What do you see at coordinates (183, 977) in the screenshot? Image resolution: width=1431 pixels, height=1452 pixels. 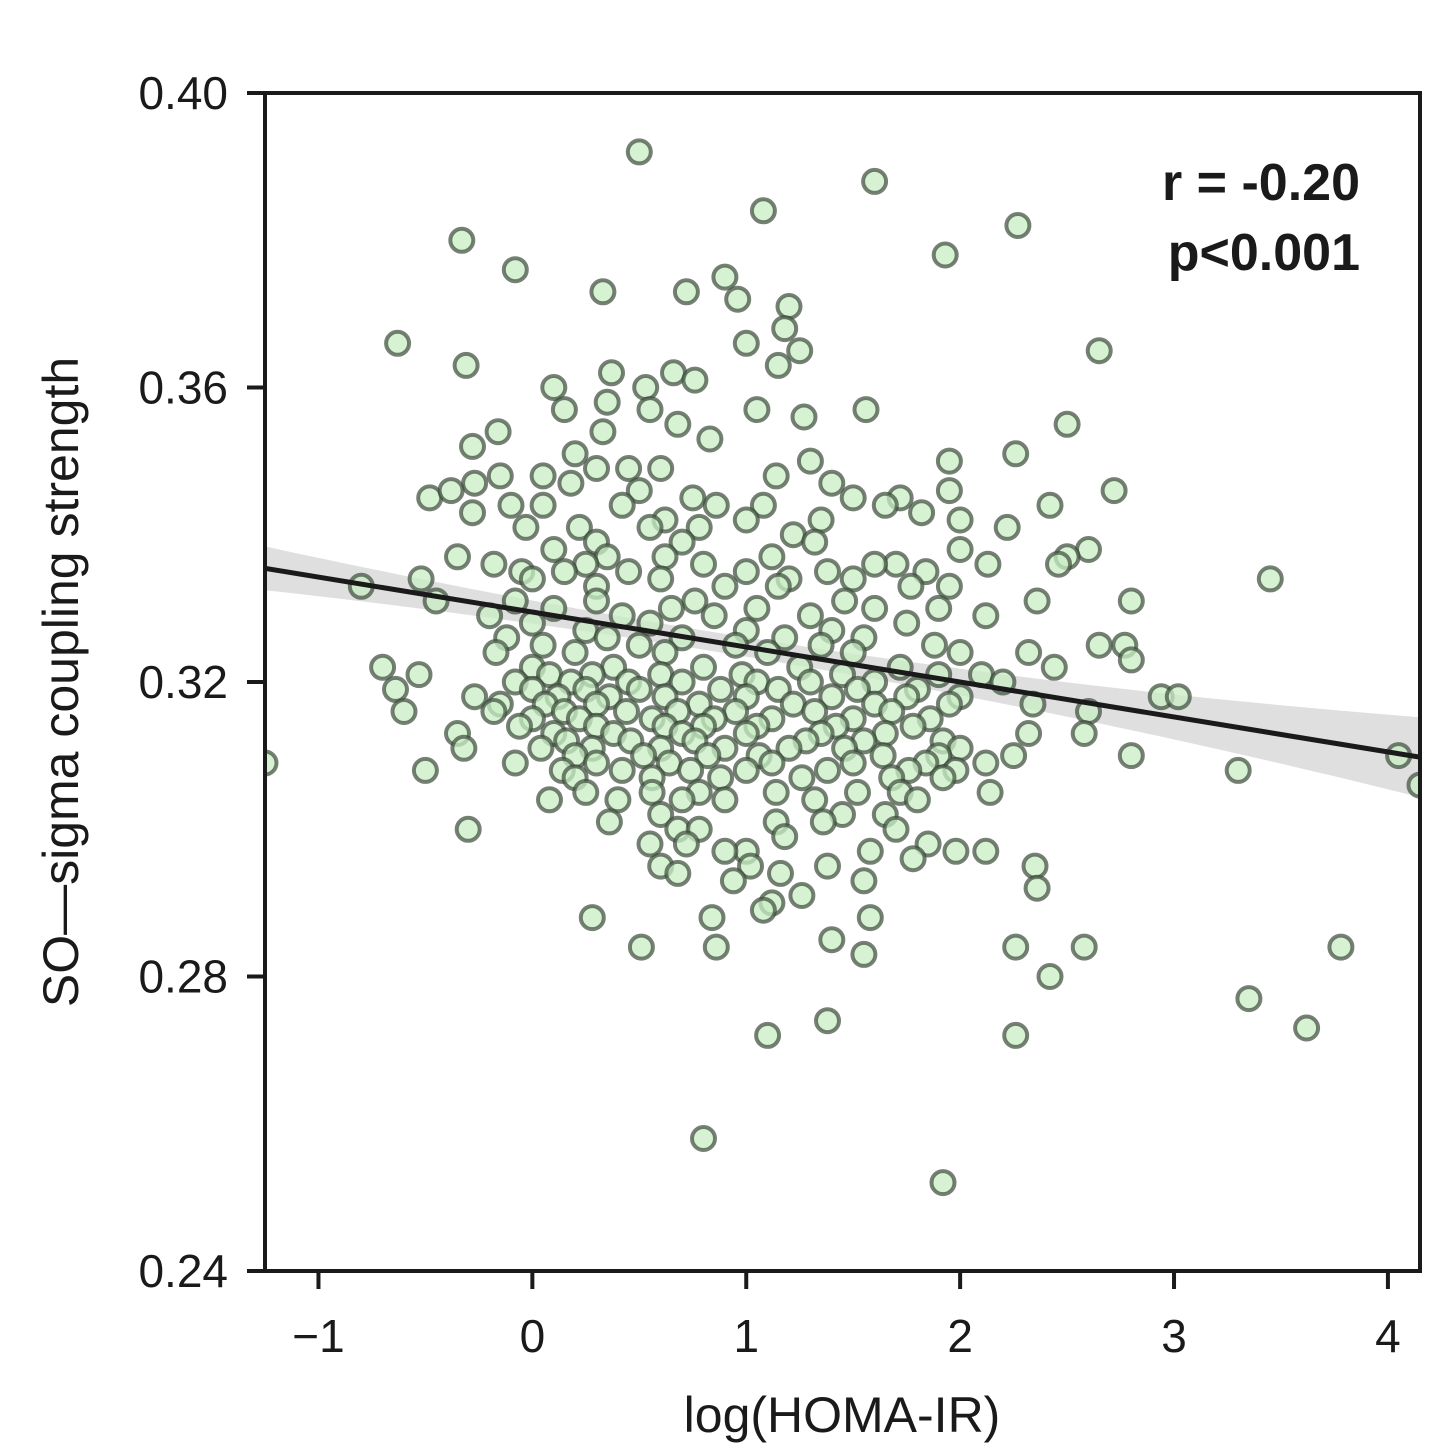 I see `y-tick-label: 0.28` at bounding box center [183, 977].